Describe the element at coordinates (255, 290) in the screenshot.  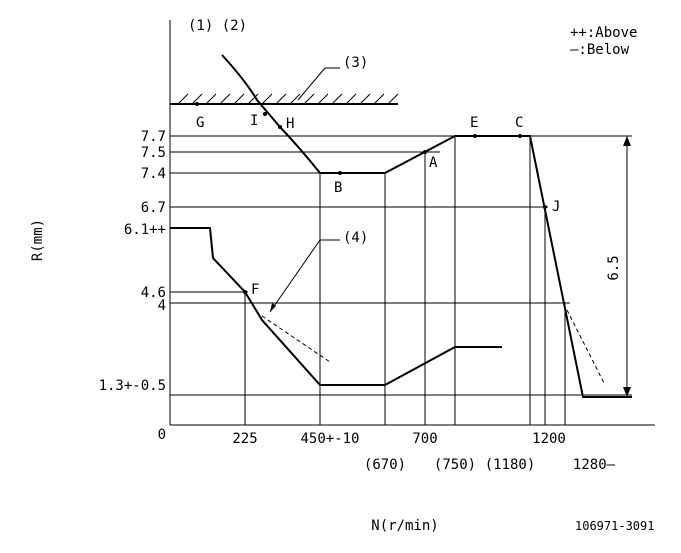
I see `point: F` at that location.